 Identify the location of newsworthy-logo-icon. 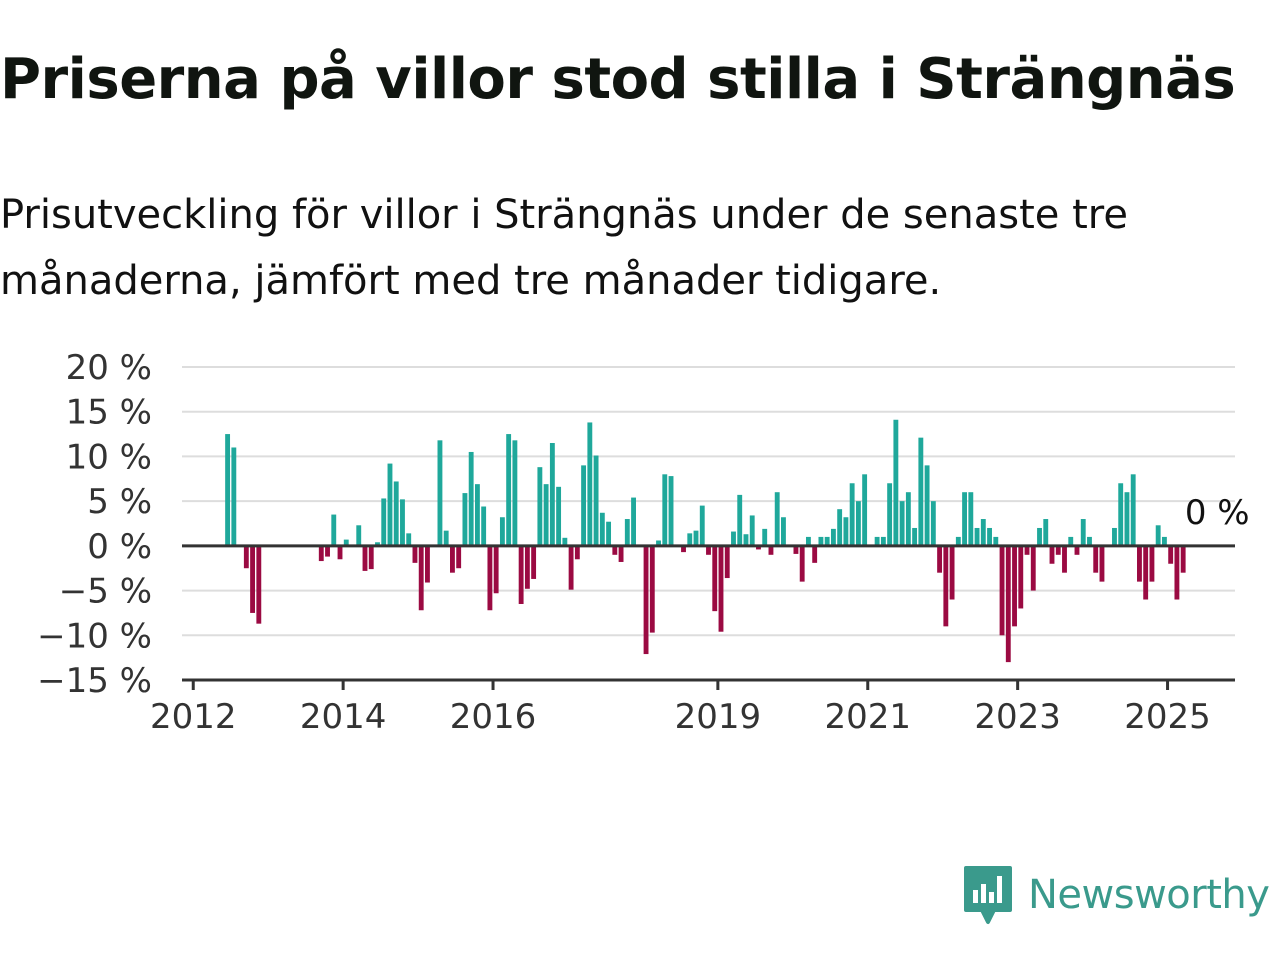
(988, 895).